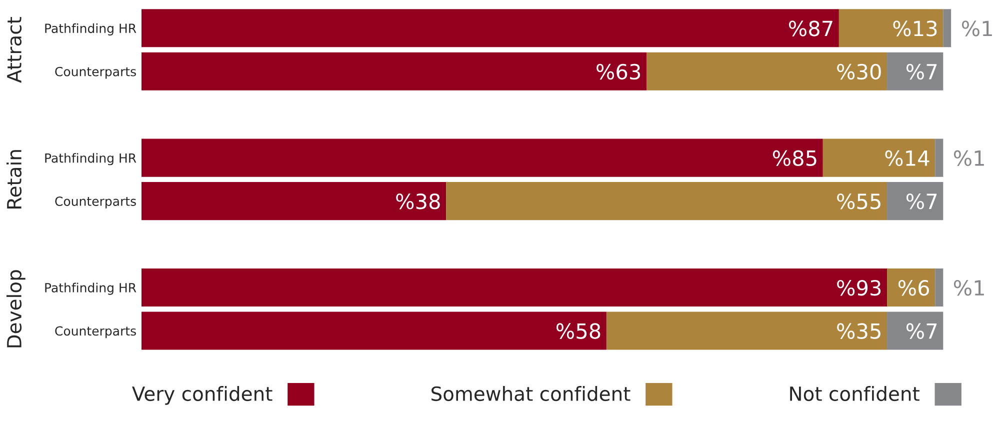 This screenshot has height=435, width=996. I want to click on data-label: %30, so click(859, 72).